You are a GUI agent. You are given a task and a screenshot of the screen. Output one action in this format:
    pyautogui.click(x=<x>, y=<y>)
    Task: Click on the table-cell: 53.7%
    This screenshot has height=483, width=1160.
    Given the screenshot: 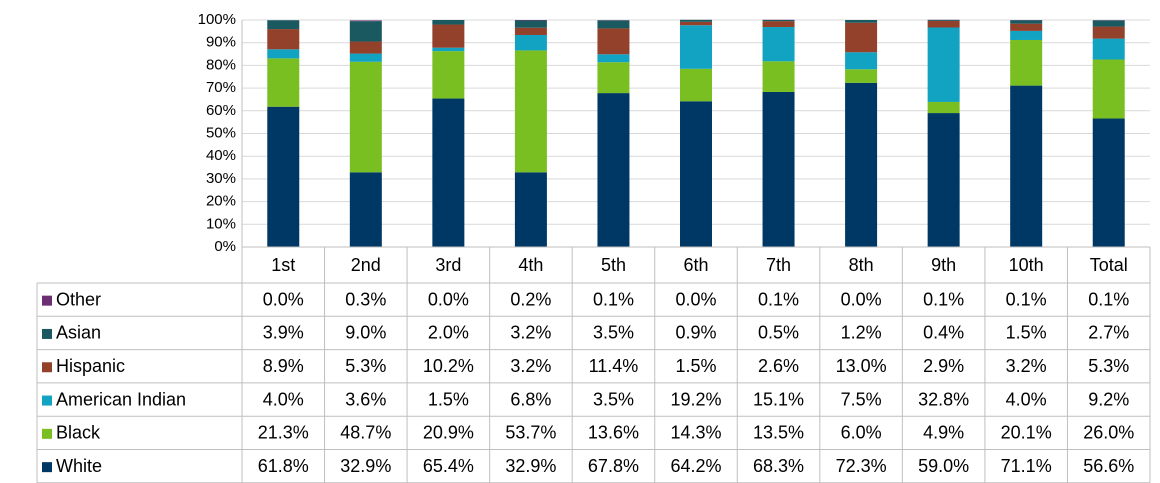 What is the action you would take?
    pyautogui.click(x=530, y=433)
    